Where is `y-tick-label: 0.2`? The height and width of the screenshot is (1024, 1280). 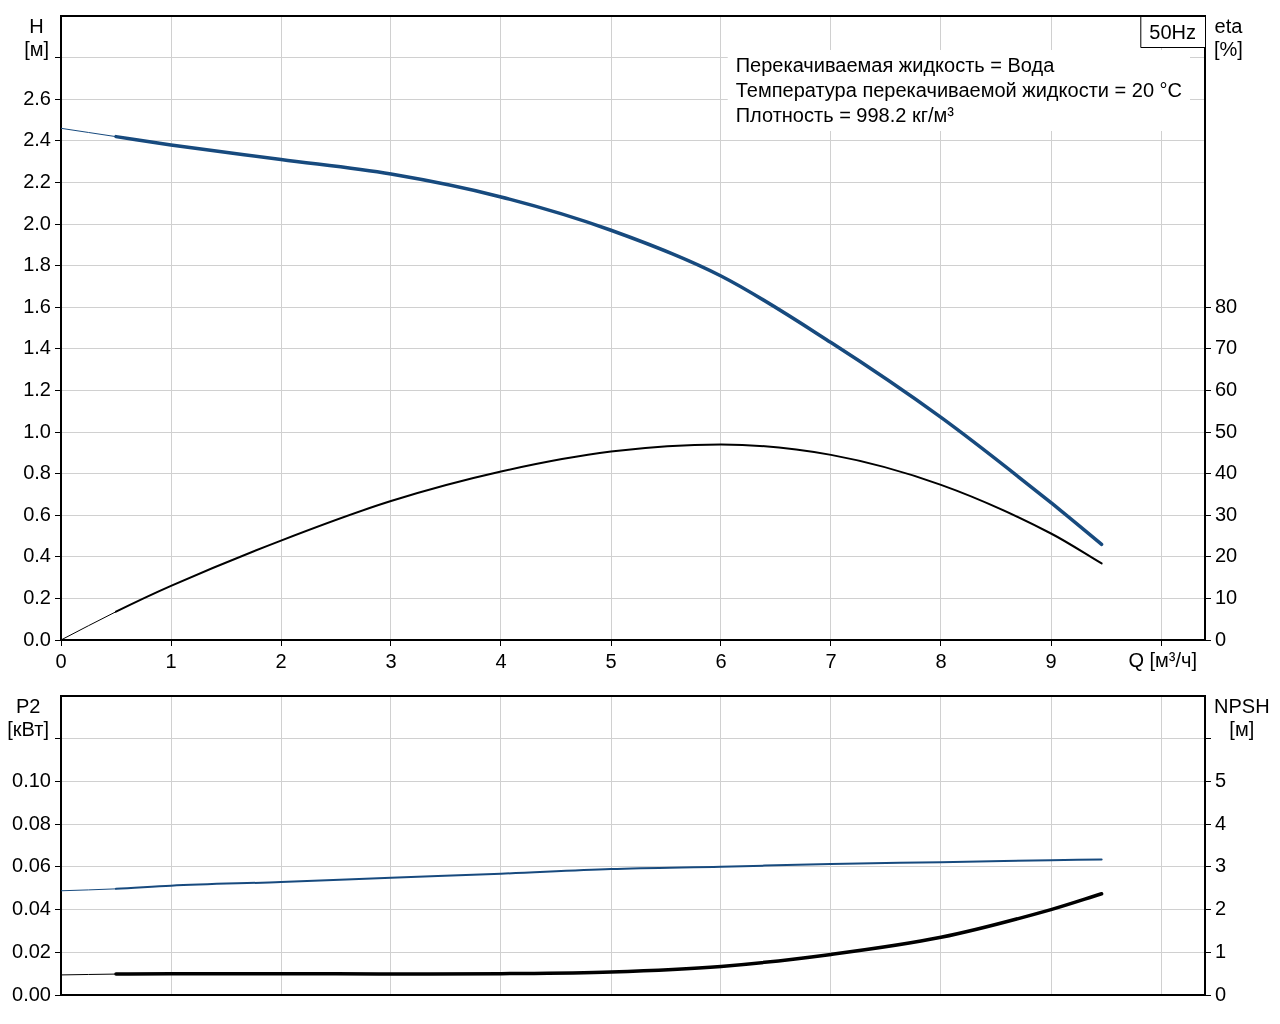 y-tick-label: 0.2 is located at coordinates (37, 596).